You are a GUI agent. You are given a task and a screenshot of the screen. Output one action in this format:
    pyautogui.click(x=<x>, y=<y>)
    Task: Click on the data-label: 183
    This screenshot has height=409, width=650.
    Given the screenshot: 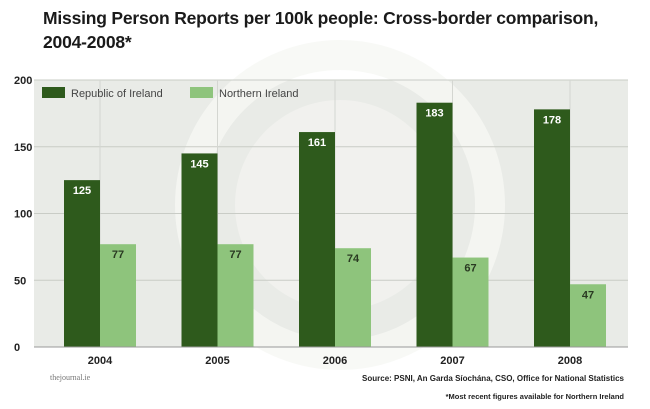 What is the action you would take?
    pyautogui.click(x=434, y=114)
    